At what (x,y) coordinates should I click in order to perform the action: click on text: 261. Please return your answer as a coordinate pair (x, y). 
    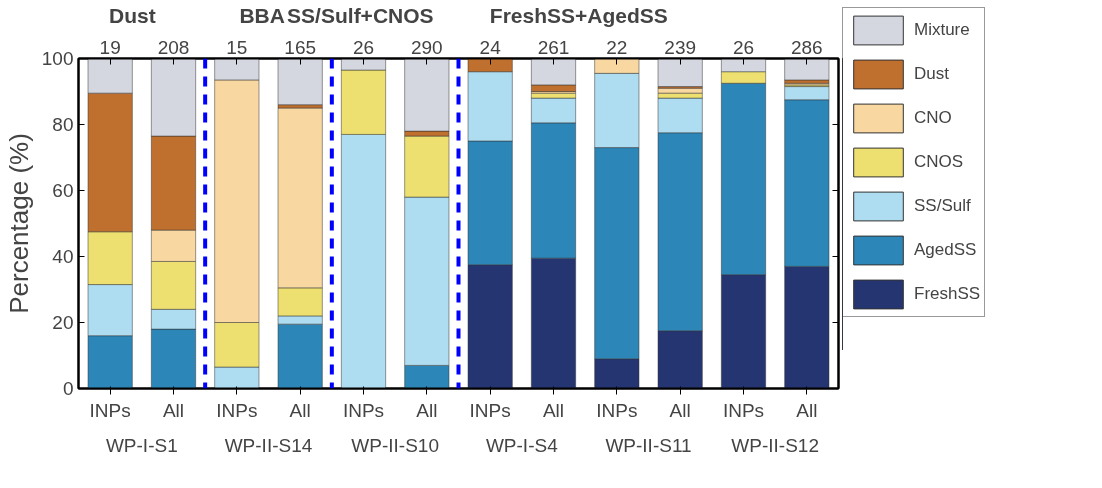
    Looking at the image, I should click on (553, 47).